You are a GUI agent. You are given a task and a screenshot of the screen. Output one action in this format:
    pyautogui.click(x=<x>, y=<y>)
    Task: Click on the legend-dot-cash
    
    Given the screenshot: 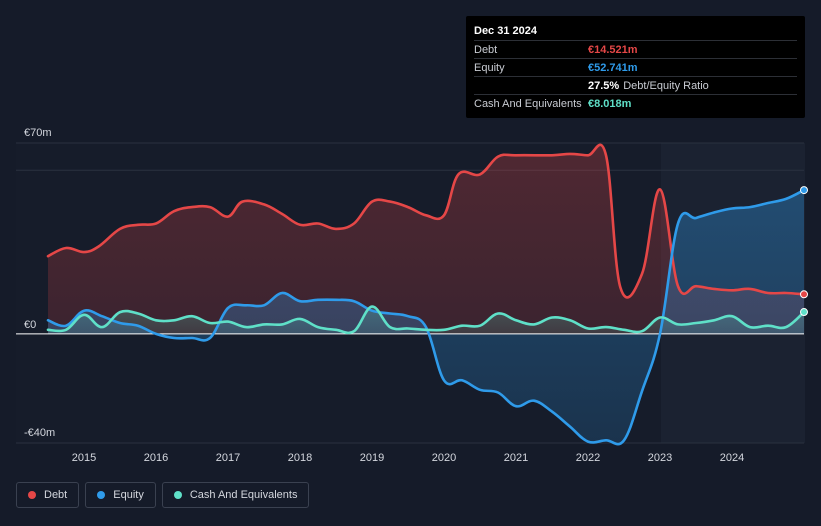 What is the action you would take?
    pyautogui.click(x=177, y=495)
    